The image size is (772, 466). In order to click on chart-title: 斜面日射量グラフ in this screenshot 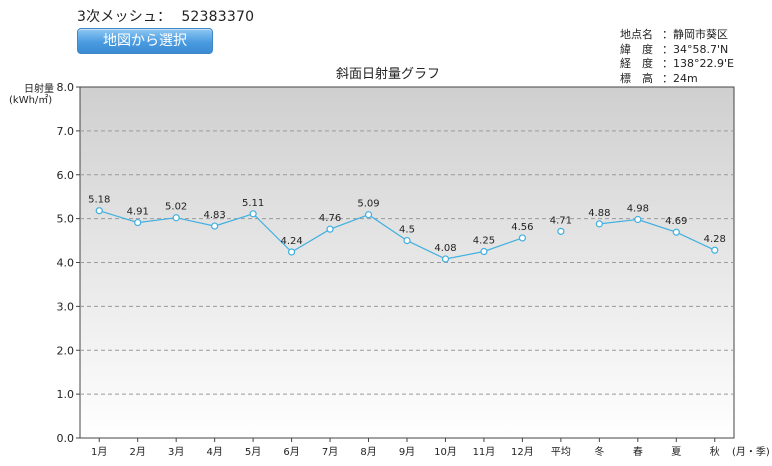, I will do `click(388, 74)`.